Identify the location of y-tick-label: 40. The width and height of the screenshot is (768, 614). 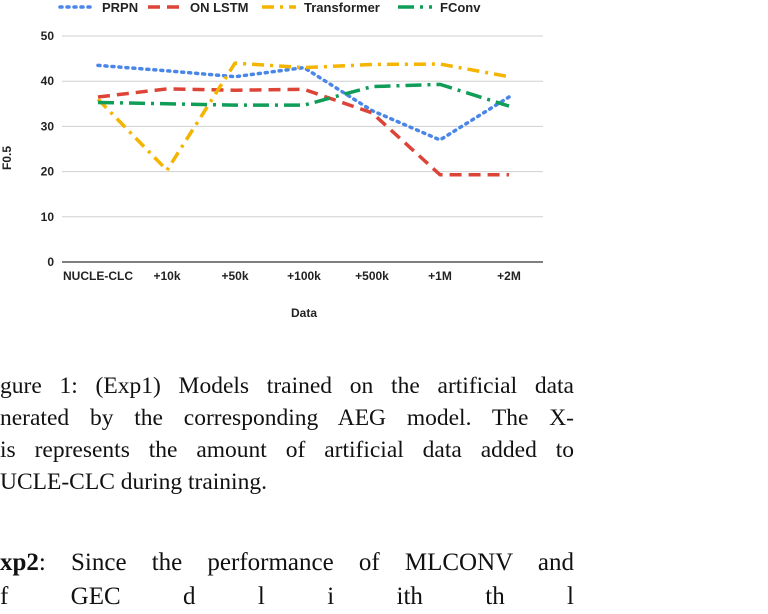
(48, 81).